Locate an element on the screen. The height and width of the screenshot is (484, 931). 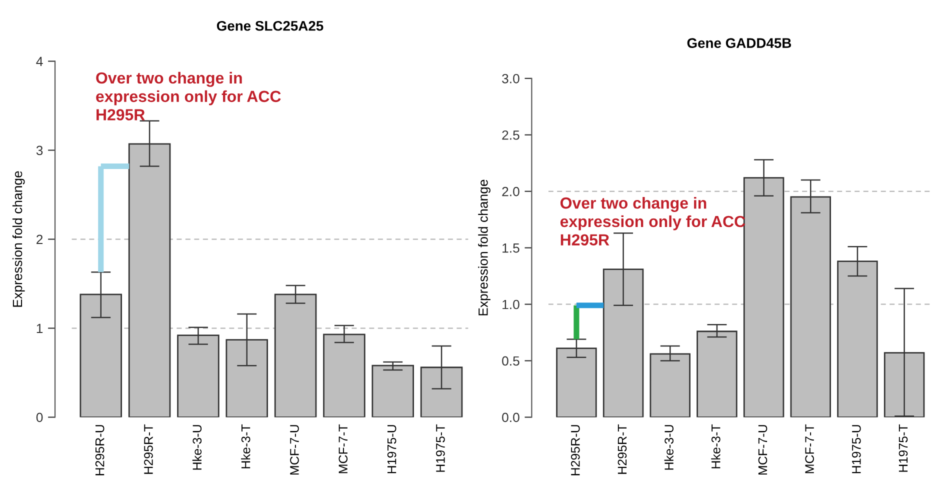
y-tick-label: 2.5 is located at coordinates (511, 135).